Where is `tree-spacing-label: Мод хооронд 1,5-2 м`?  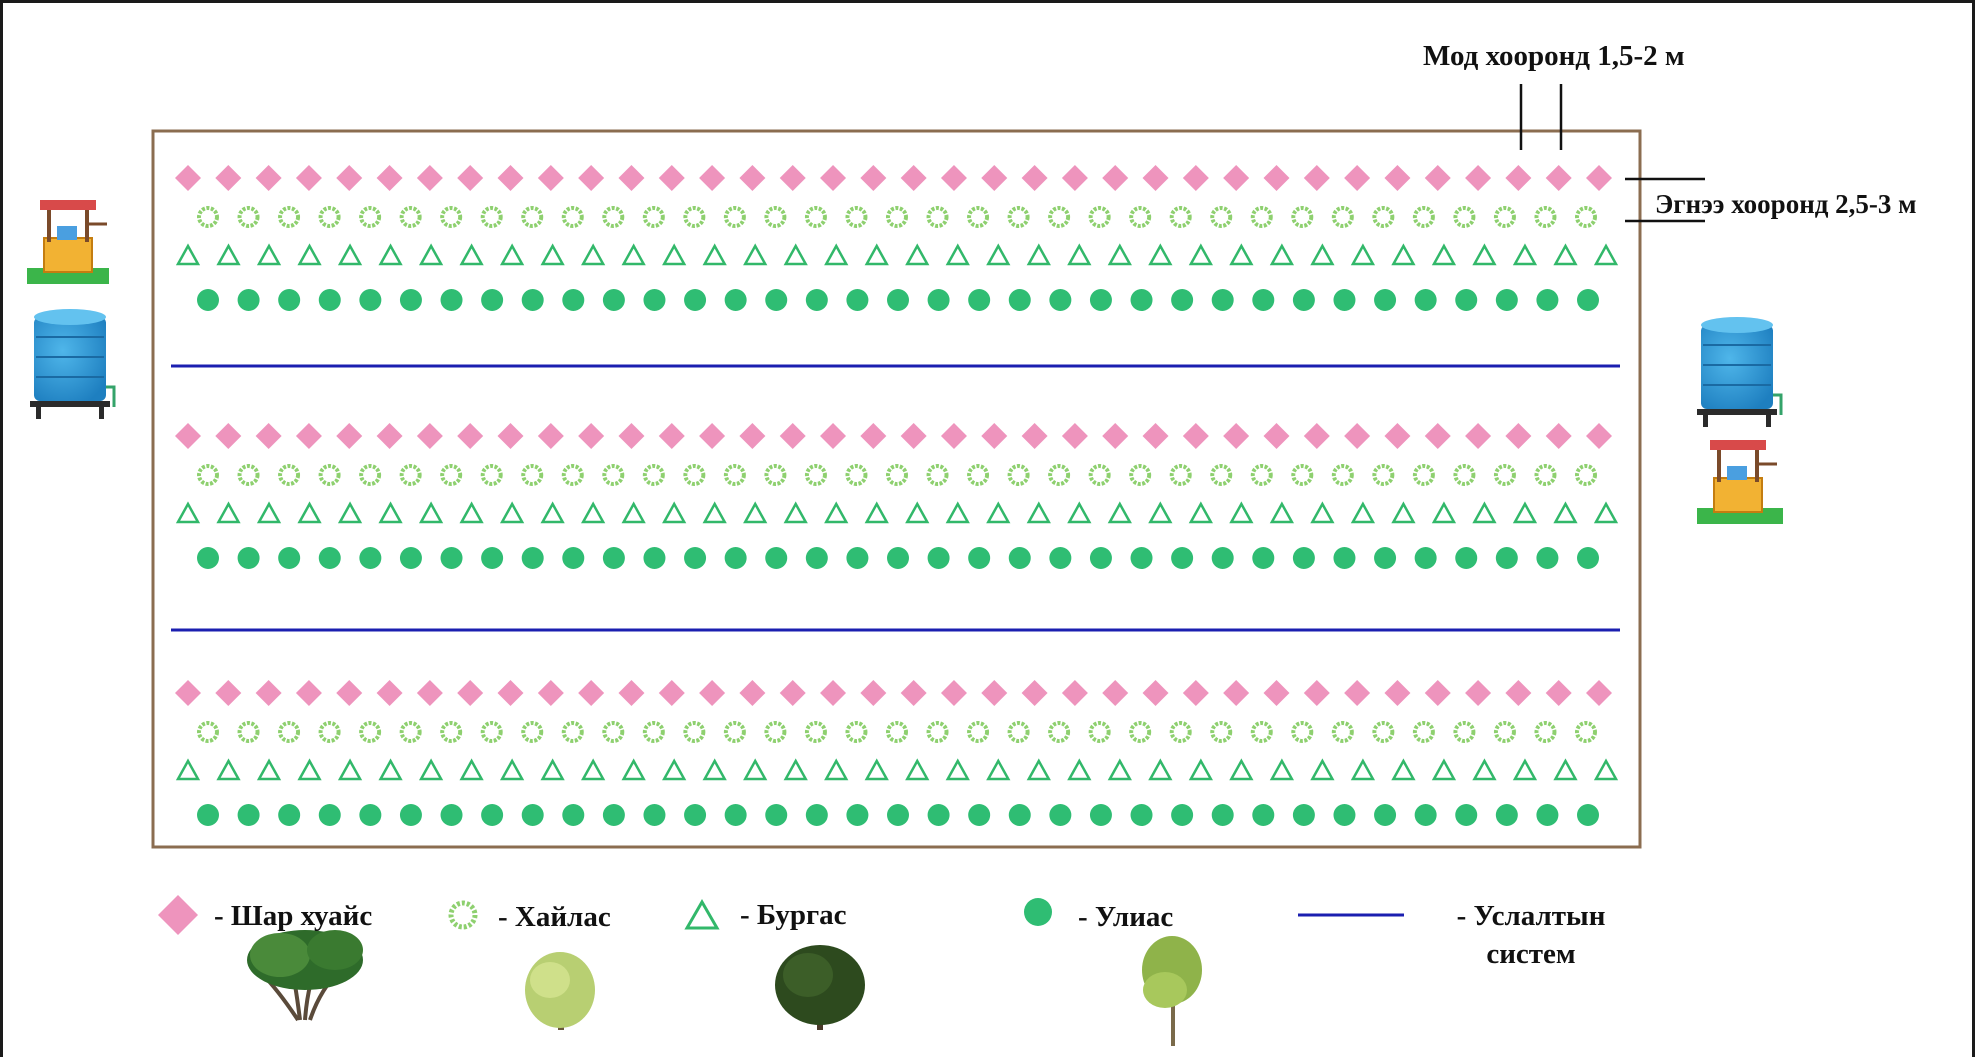 tree-spacing-label: Мод хооронд 1,5-2 м is located at coordinates (1554, 56).